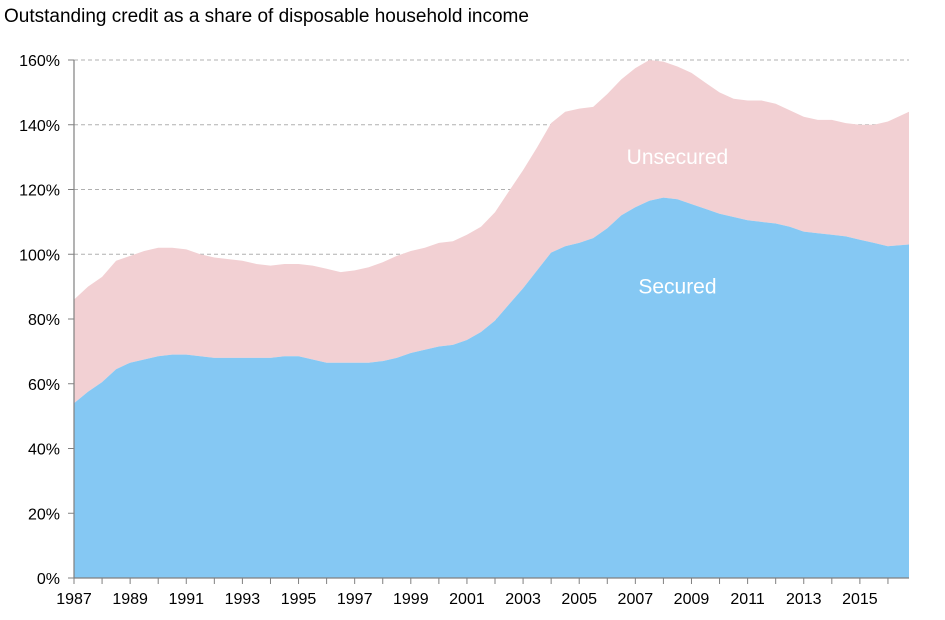  Describe the element at coordinates (44, 385) in the screenshot. I see `y-tick-label: 60%` at that location.